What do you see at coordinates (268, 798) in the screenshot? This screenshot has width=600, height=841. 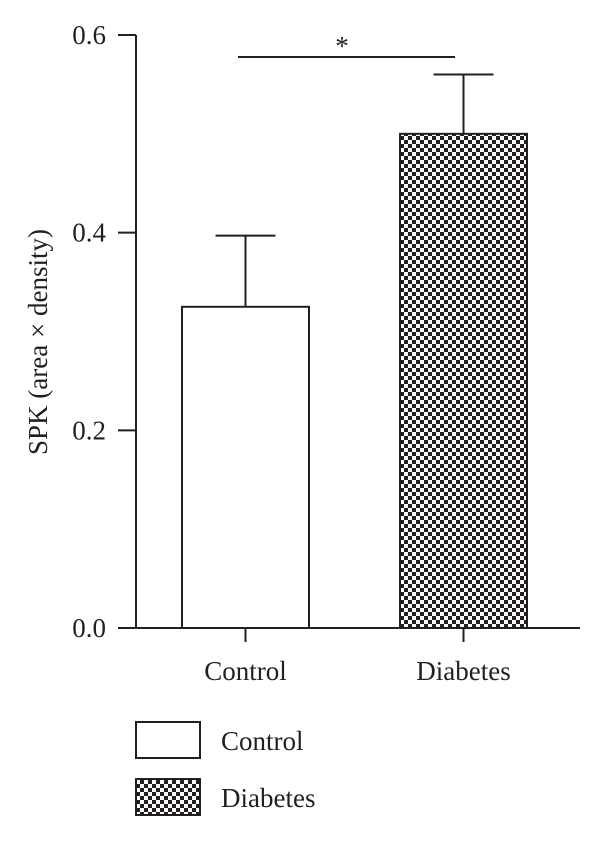 I see `legend-label-diabetes: Diabetes` at bounding box center [268, 798].